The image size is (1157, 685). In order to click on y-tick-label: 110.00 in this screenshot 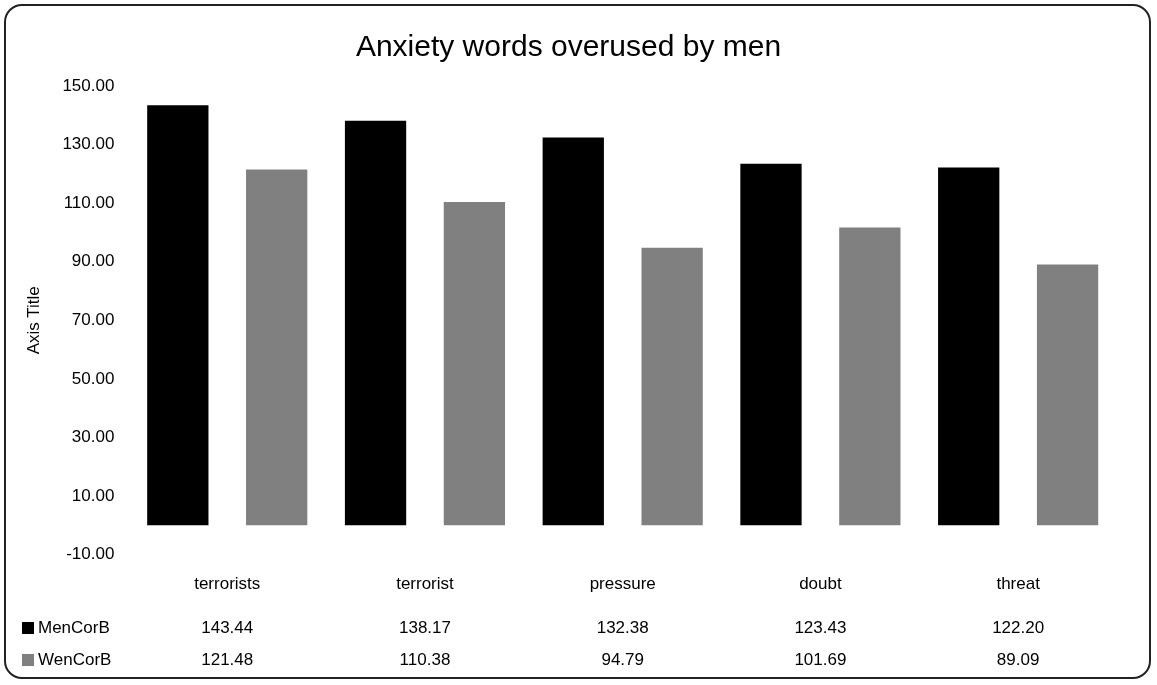, I will do `click(89, 202)`.